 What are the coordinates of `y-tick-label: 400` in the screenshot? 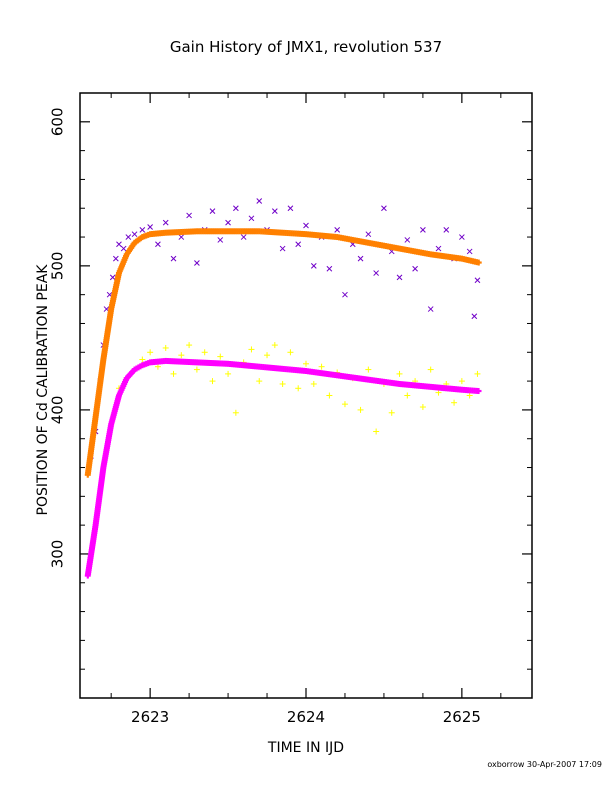 It's located at (58, 410).